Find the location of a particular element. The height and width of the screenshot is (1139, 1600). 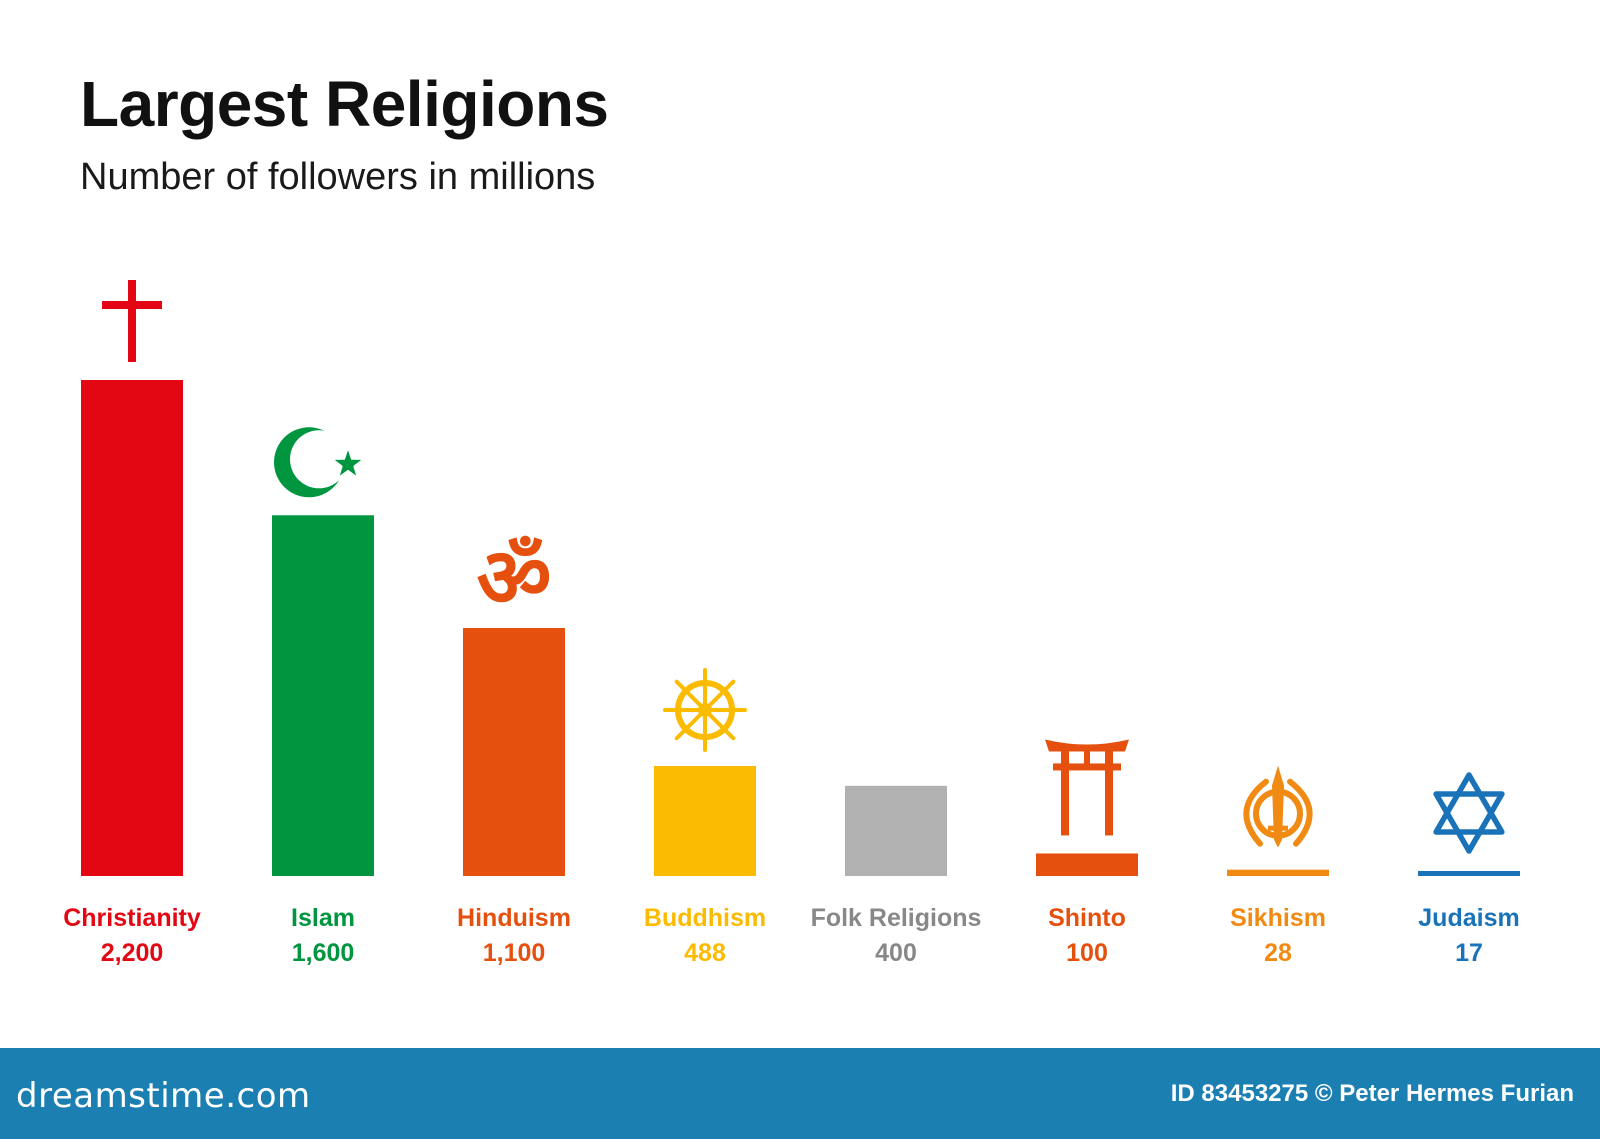

footer-brand: dreamstime.com is located at coordinates (163, 1096).